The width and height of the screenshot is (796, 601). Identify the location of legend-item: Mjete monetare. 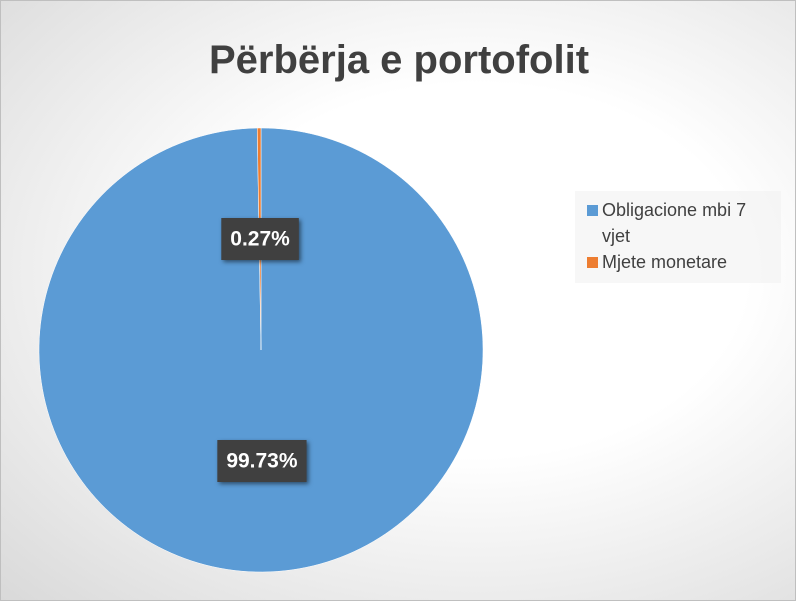
(681, 262).